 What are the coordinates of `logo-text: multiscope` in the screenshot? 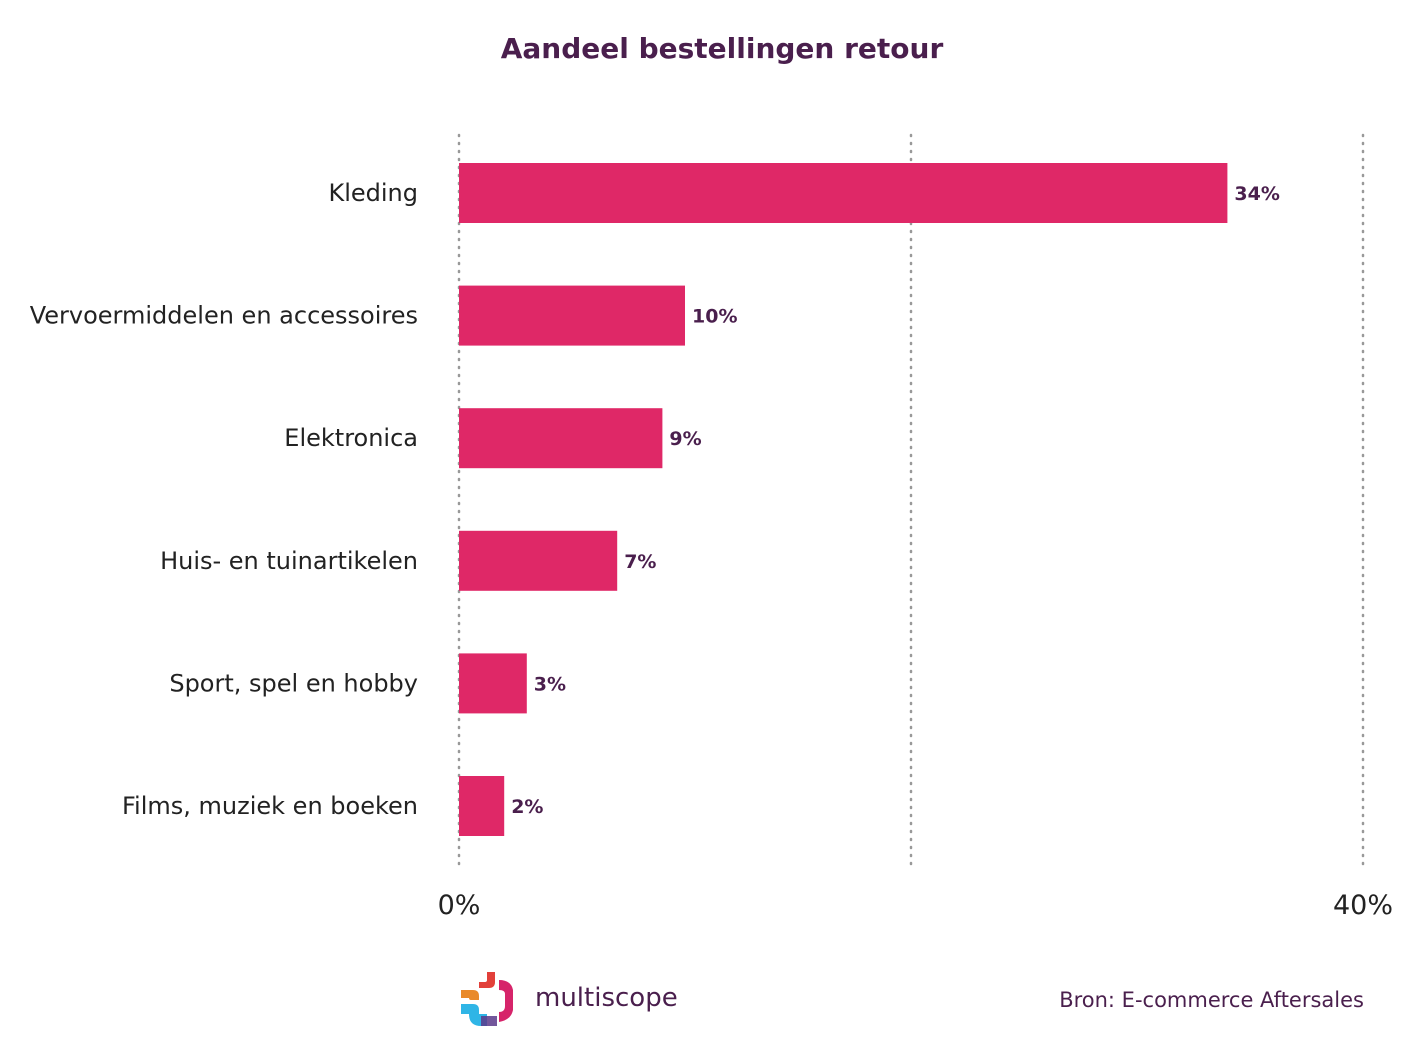 It's located at (606, 998).